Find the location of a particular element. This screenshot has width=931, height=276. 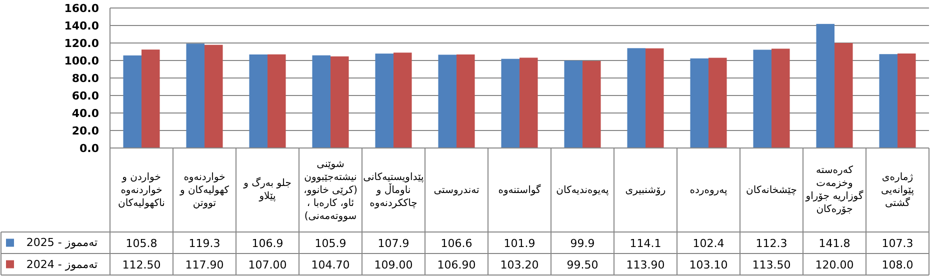

data-label: 120.00 is located at coordinates (834, 265).